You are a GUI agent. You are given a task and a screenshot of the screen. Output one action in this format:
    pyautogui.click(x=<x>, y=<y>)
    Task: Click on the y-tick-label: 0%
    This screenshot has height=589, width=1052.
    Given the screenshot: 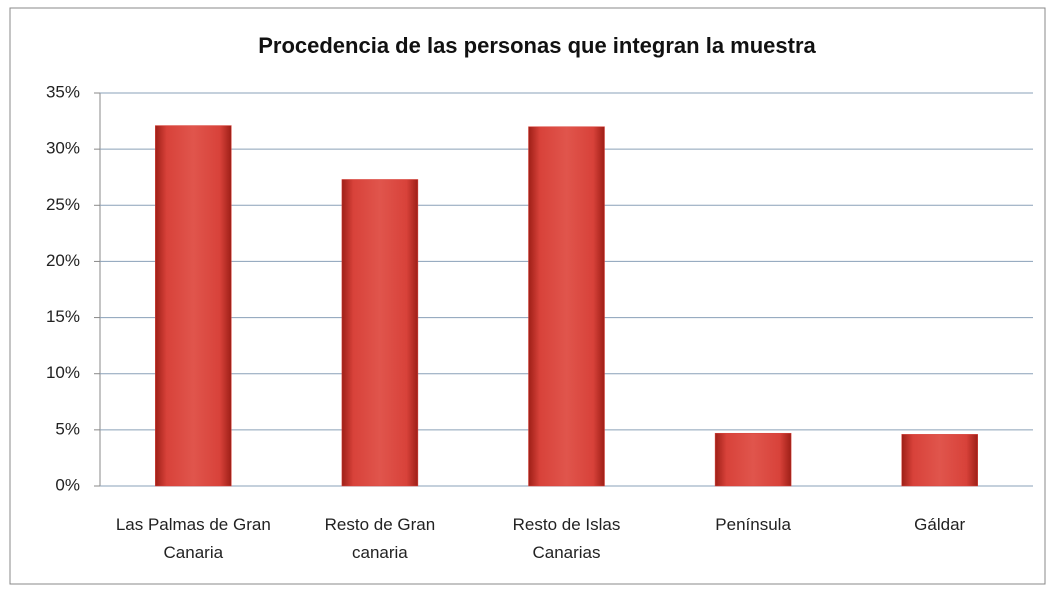 What is the action you would take?
    pyautogui.click(x=67, y=484)
    